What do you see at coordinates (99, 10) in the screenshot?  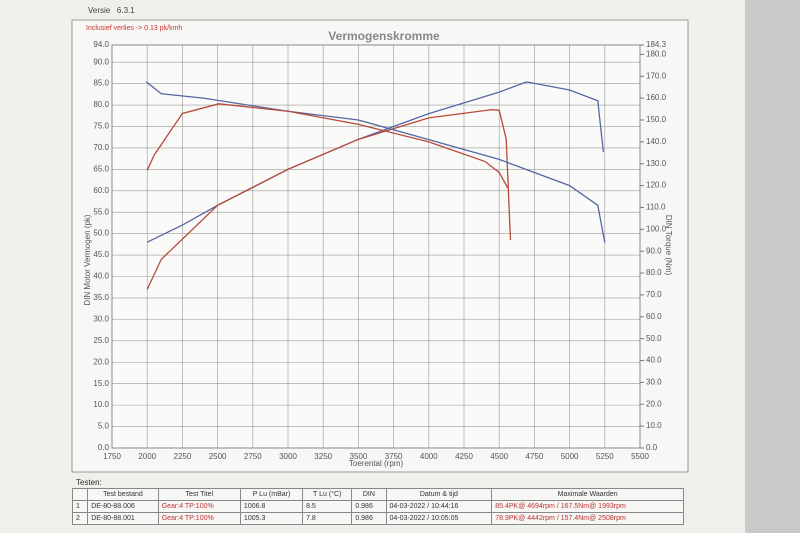 I see `version-label: Versie` at bounding box center [99, 10].